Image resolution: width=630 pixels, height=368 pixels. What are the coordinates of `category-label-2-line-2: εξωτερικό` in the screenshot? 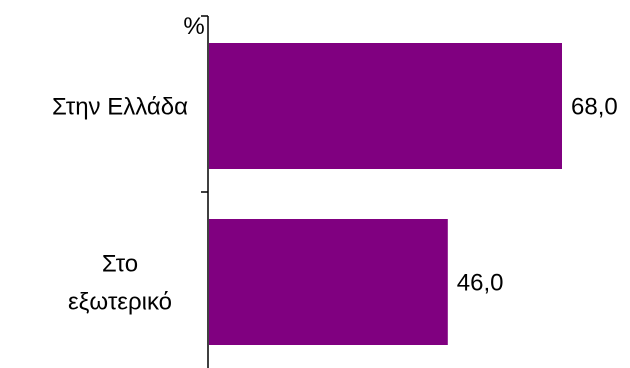 It's located at (120, 301).